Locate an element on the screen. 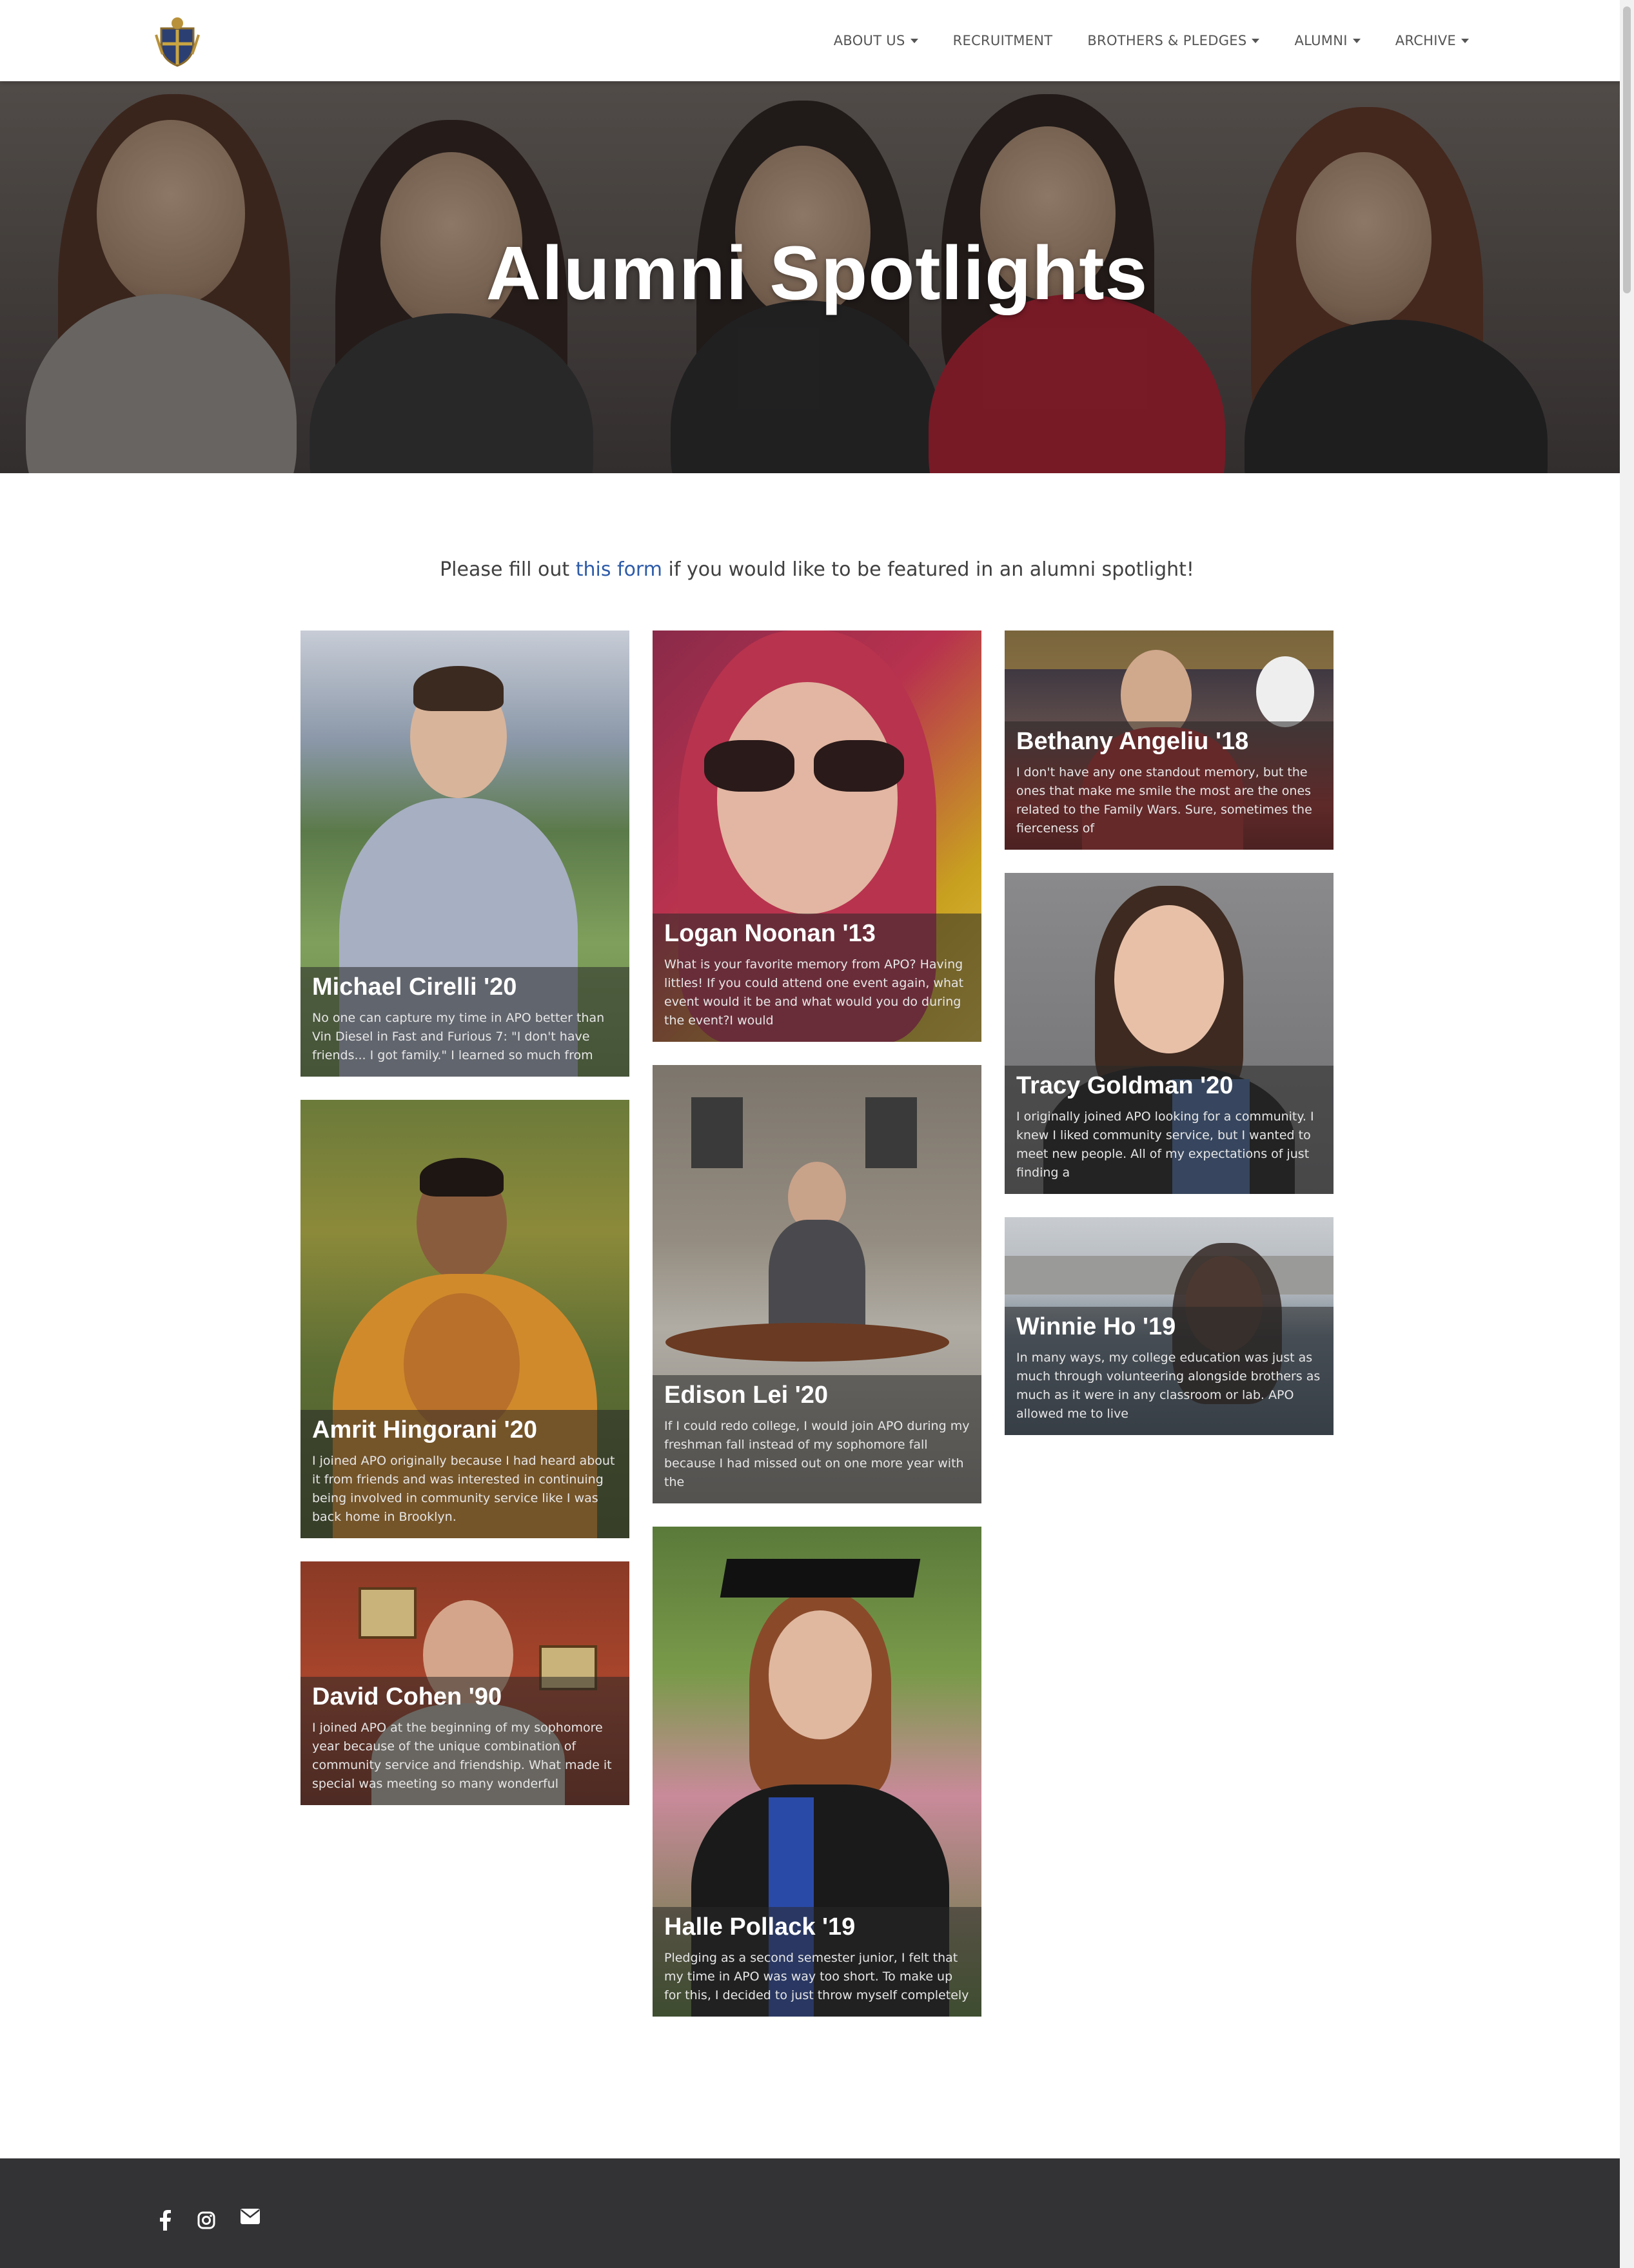 The width and height of the screenshot is (1634, 2268). page-title: Alumni Spotlights is located at coordinates (817, 273).